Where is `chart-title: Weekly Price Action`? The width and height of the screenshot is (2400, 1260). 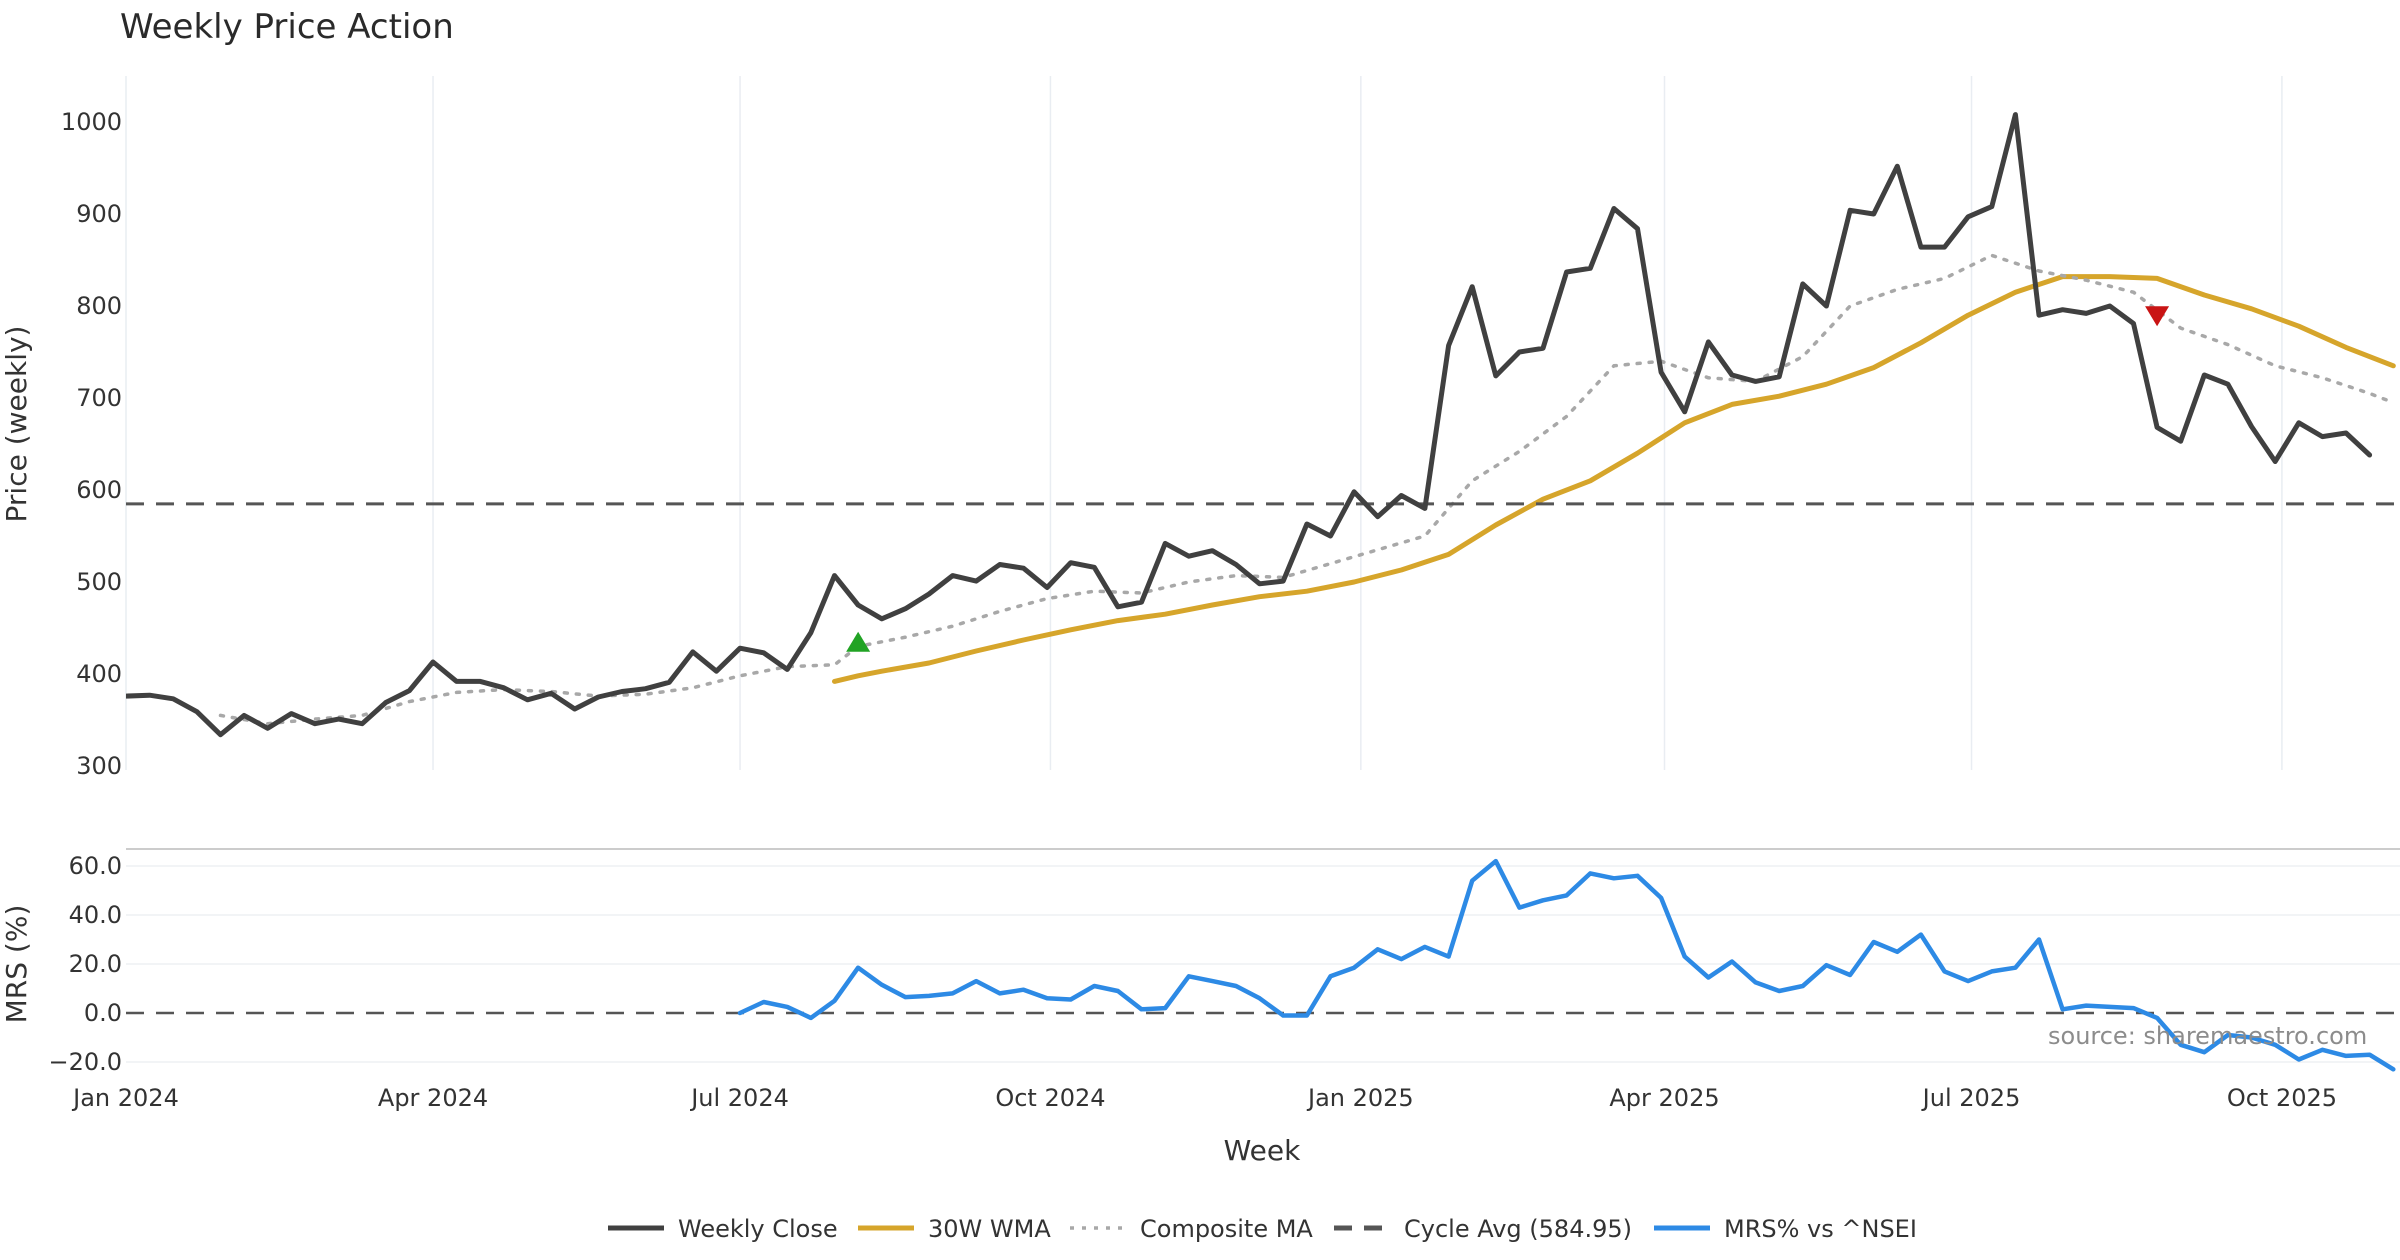
chart-title: Weekly Price Action is located at coordinates (287, 27).